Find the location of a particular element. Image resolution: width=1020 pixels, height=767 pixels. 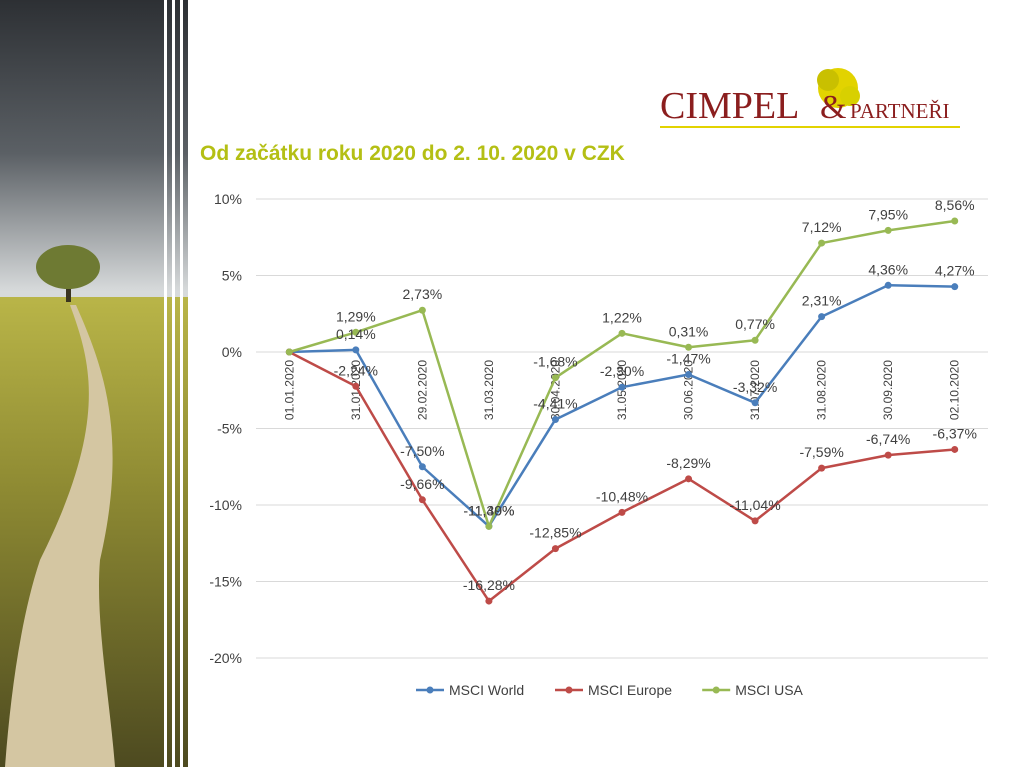

legend-label: MSCI Europe is located at coordinates (630, 690).